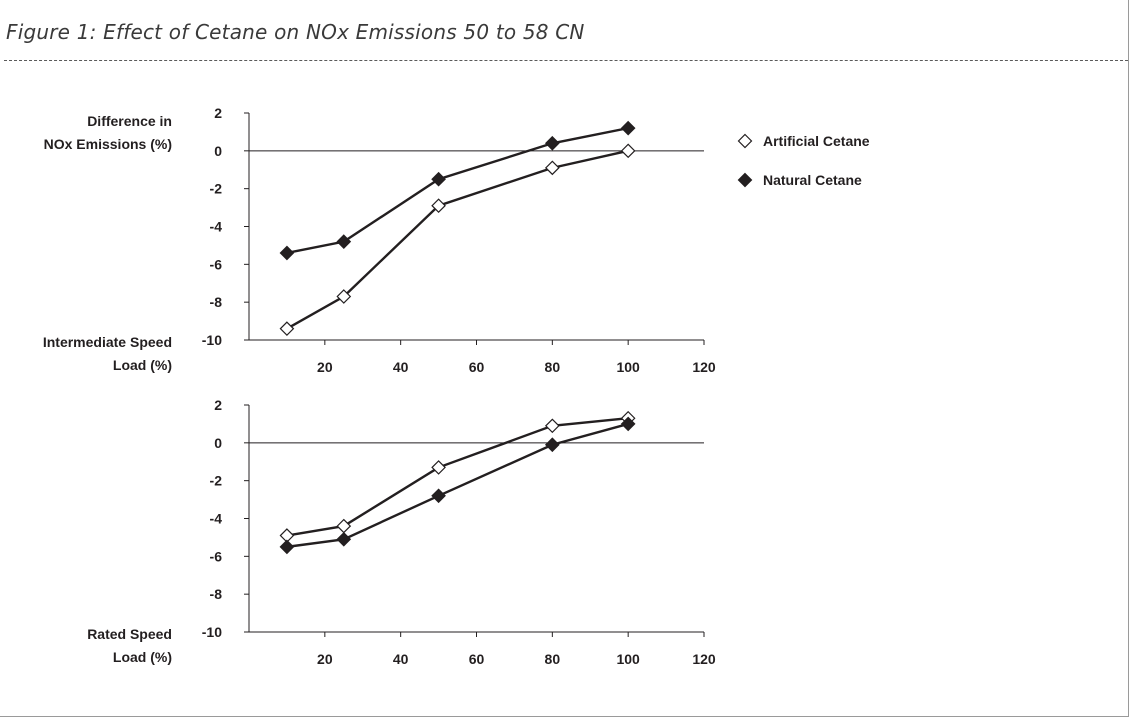 The width and height of the screenshot is (1130, 718). Describe the element at coordinates (803, 160) in the screenshot. I see `legend: Artificial Cetane Natural Cetane` at that location.